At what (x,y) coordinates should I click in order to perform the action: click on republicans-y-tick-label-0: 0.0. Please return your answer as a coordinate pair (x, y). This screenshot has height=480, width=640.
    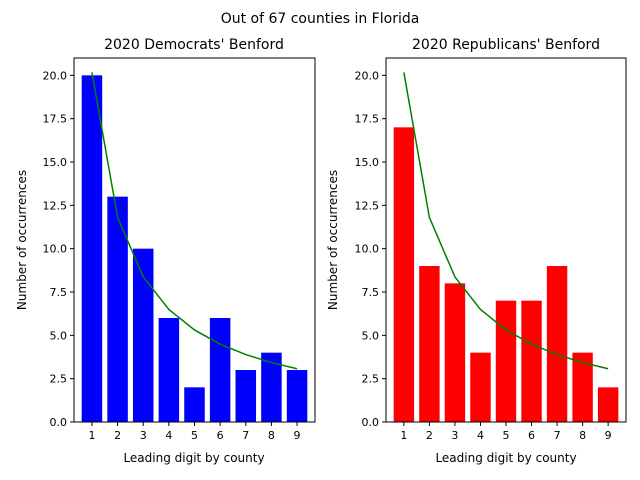
    Looking at the image, I should click on (371, 422).